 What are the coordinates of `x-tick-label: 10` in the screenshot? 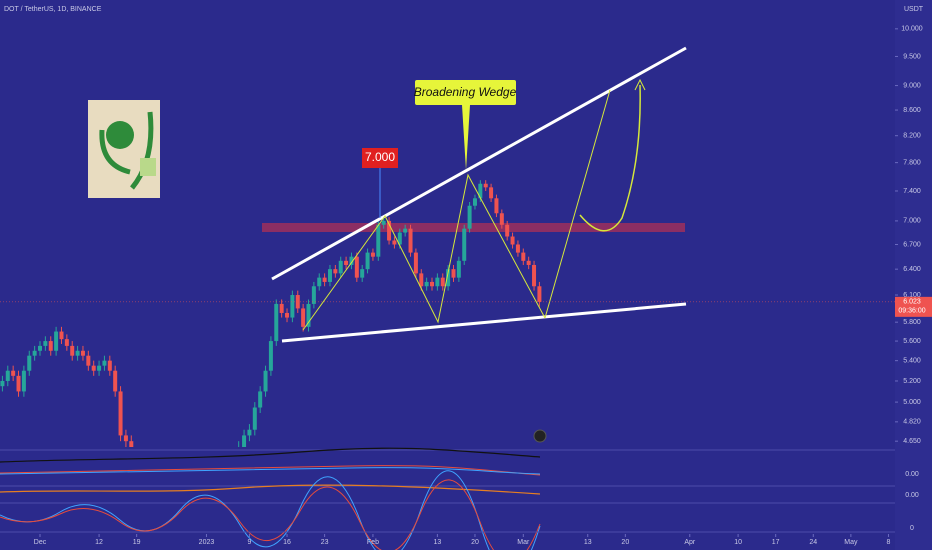 It's located at (738, 542).